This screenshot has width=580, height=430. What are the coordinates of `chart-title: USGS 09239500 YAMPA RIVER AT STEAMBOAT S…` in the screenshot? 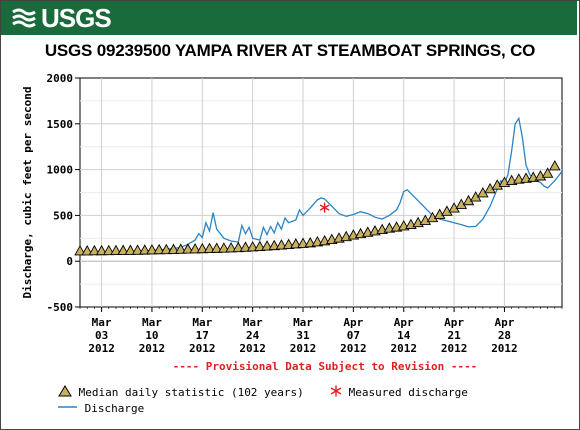 It's located at (290, 50).